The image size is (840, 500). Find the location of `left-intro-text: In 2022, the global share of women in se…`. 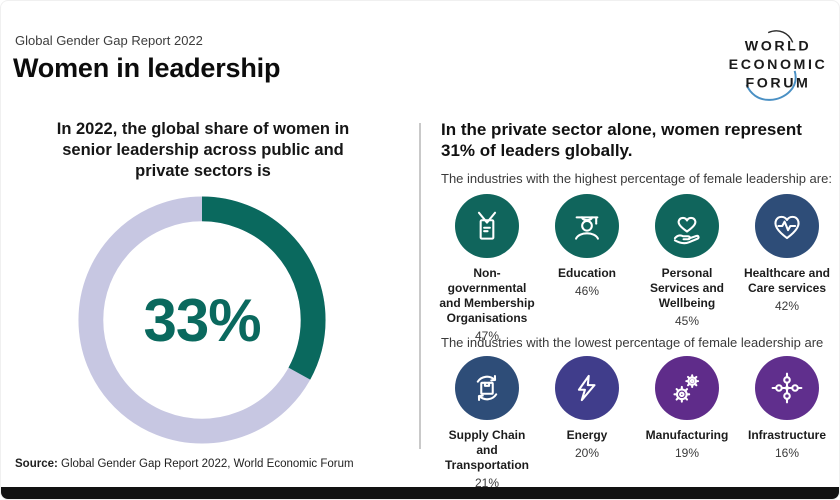

left-intro-text: In 2022, the global share of women in se… is located at coordinates (203, 150).